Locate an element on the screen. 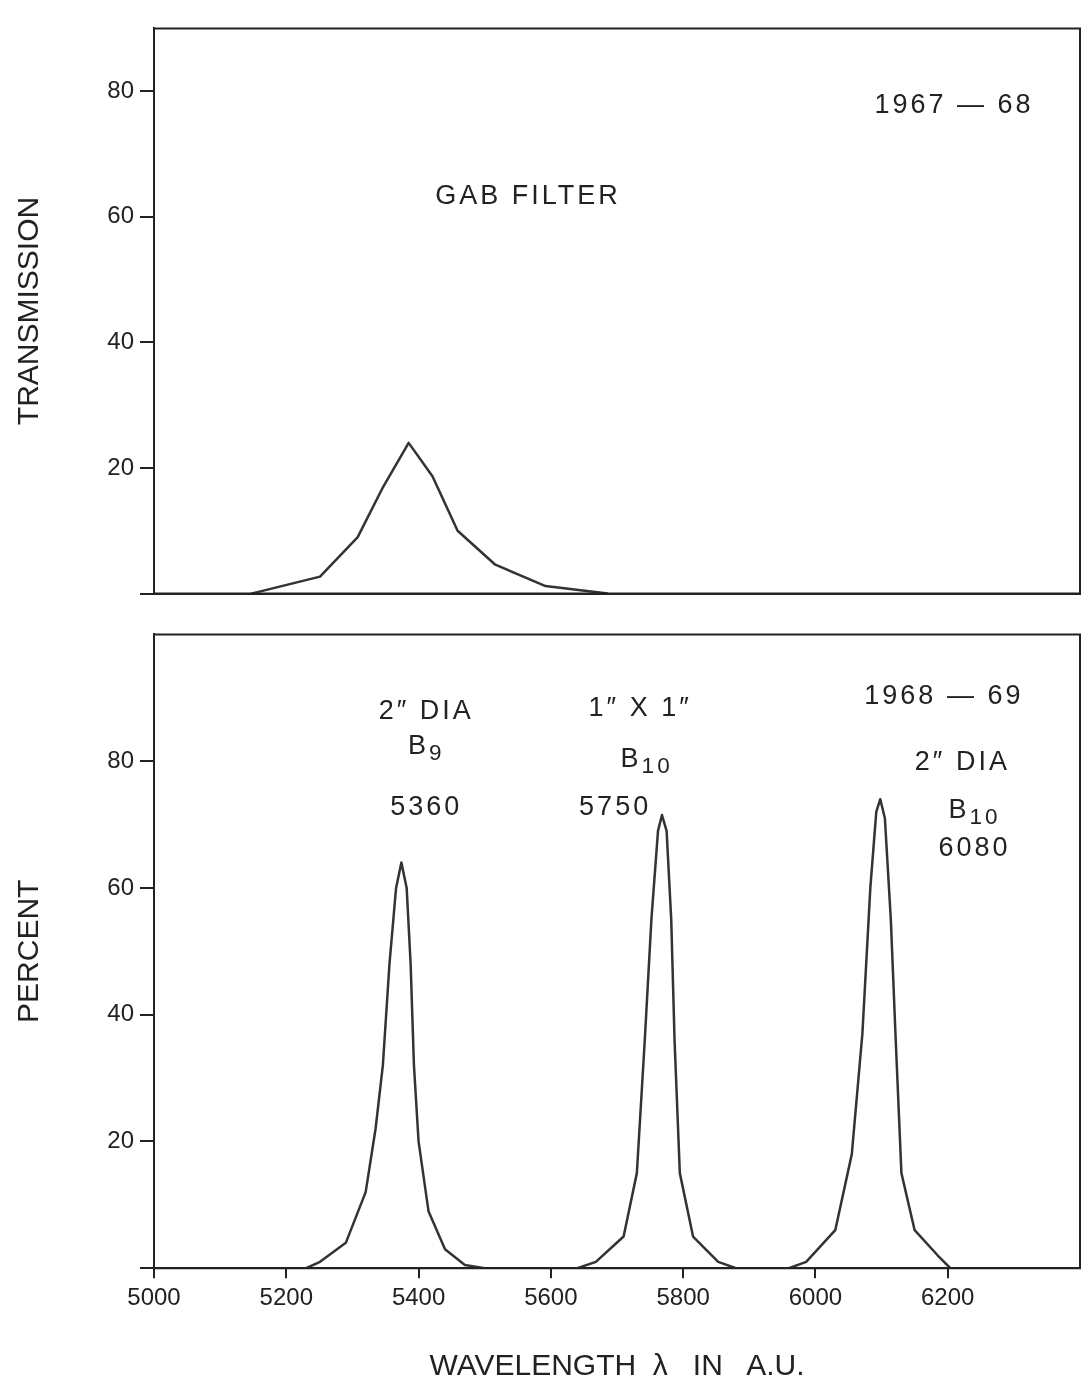 This screenshot has width=1092, height=1389. annotation: GAB FILTER is located at coordinates (528, 195).